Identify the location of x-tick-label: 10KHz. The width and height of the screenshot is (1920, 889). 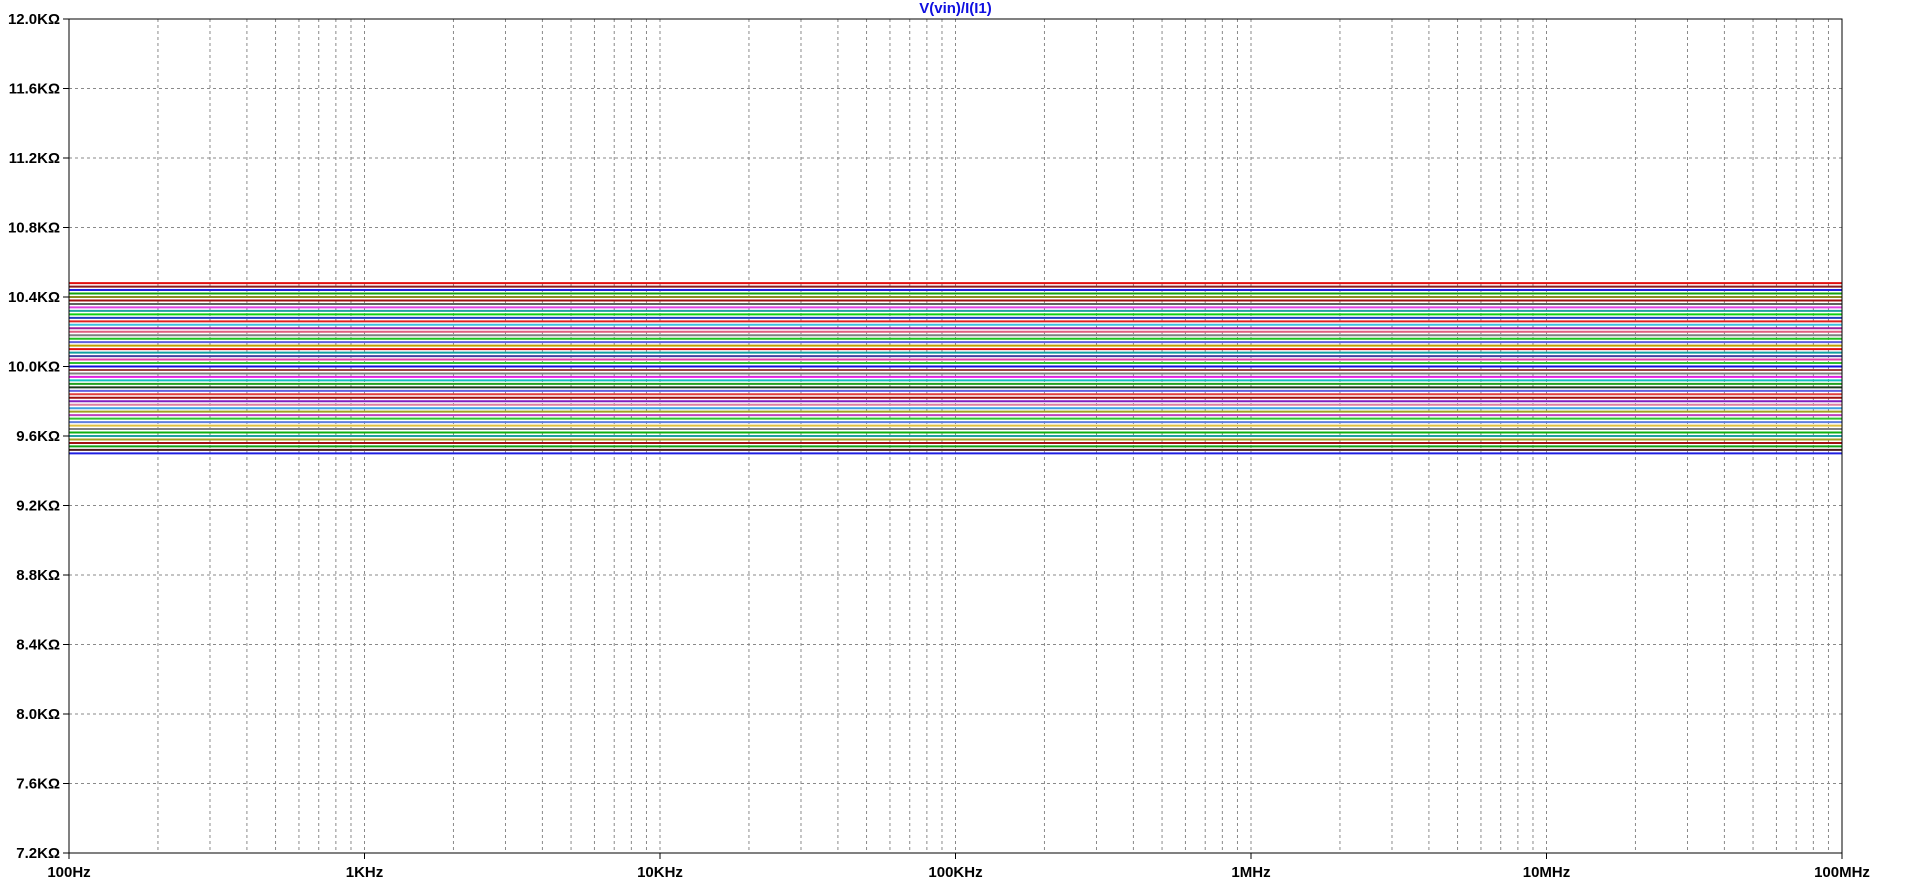
(660, 872).